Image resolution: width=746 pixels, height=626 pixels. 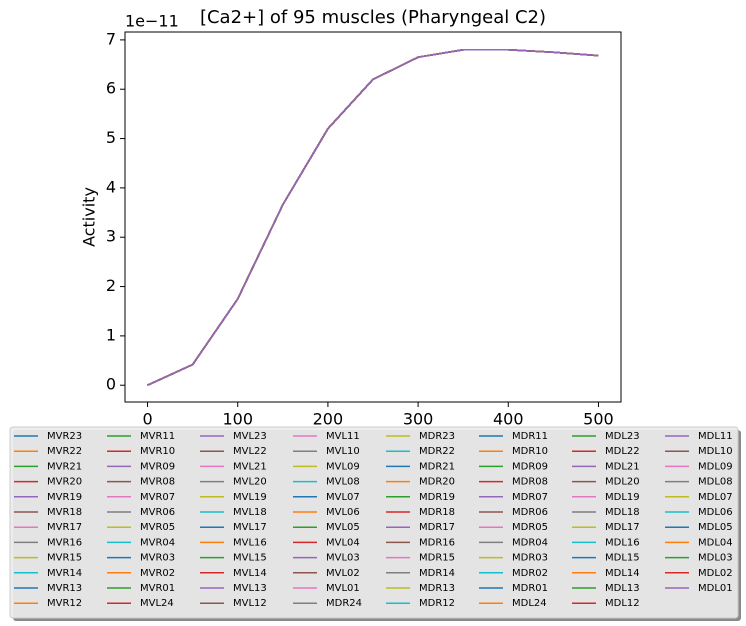 What do you see at coordinates (715, 573) in the screenshot?
I see `legend-label: MDL02` at bounding box center [715, 573].